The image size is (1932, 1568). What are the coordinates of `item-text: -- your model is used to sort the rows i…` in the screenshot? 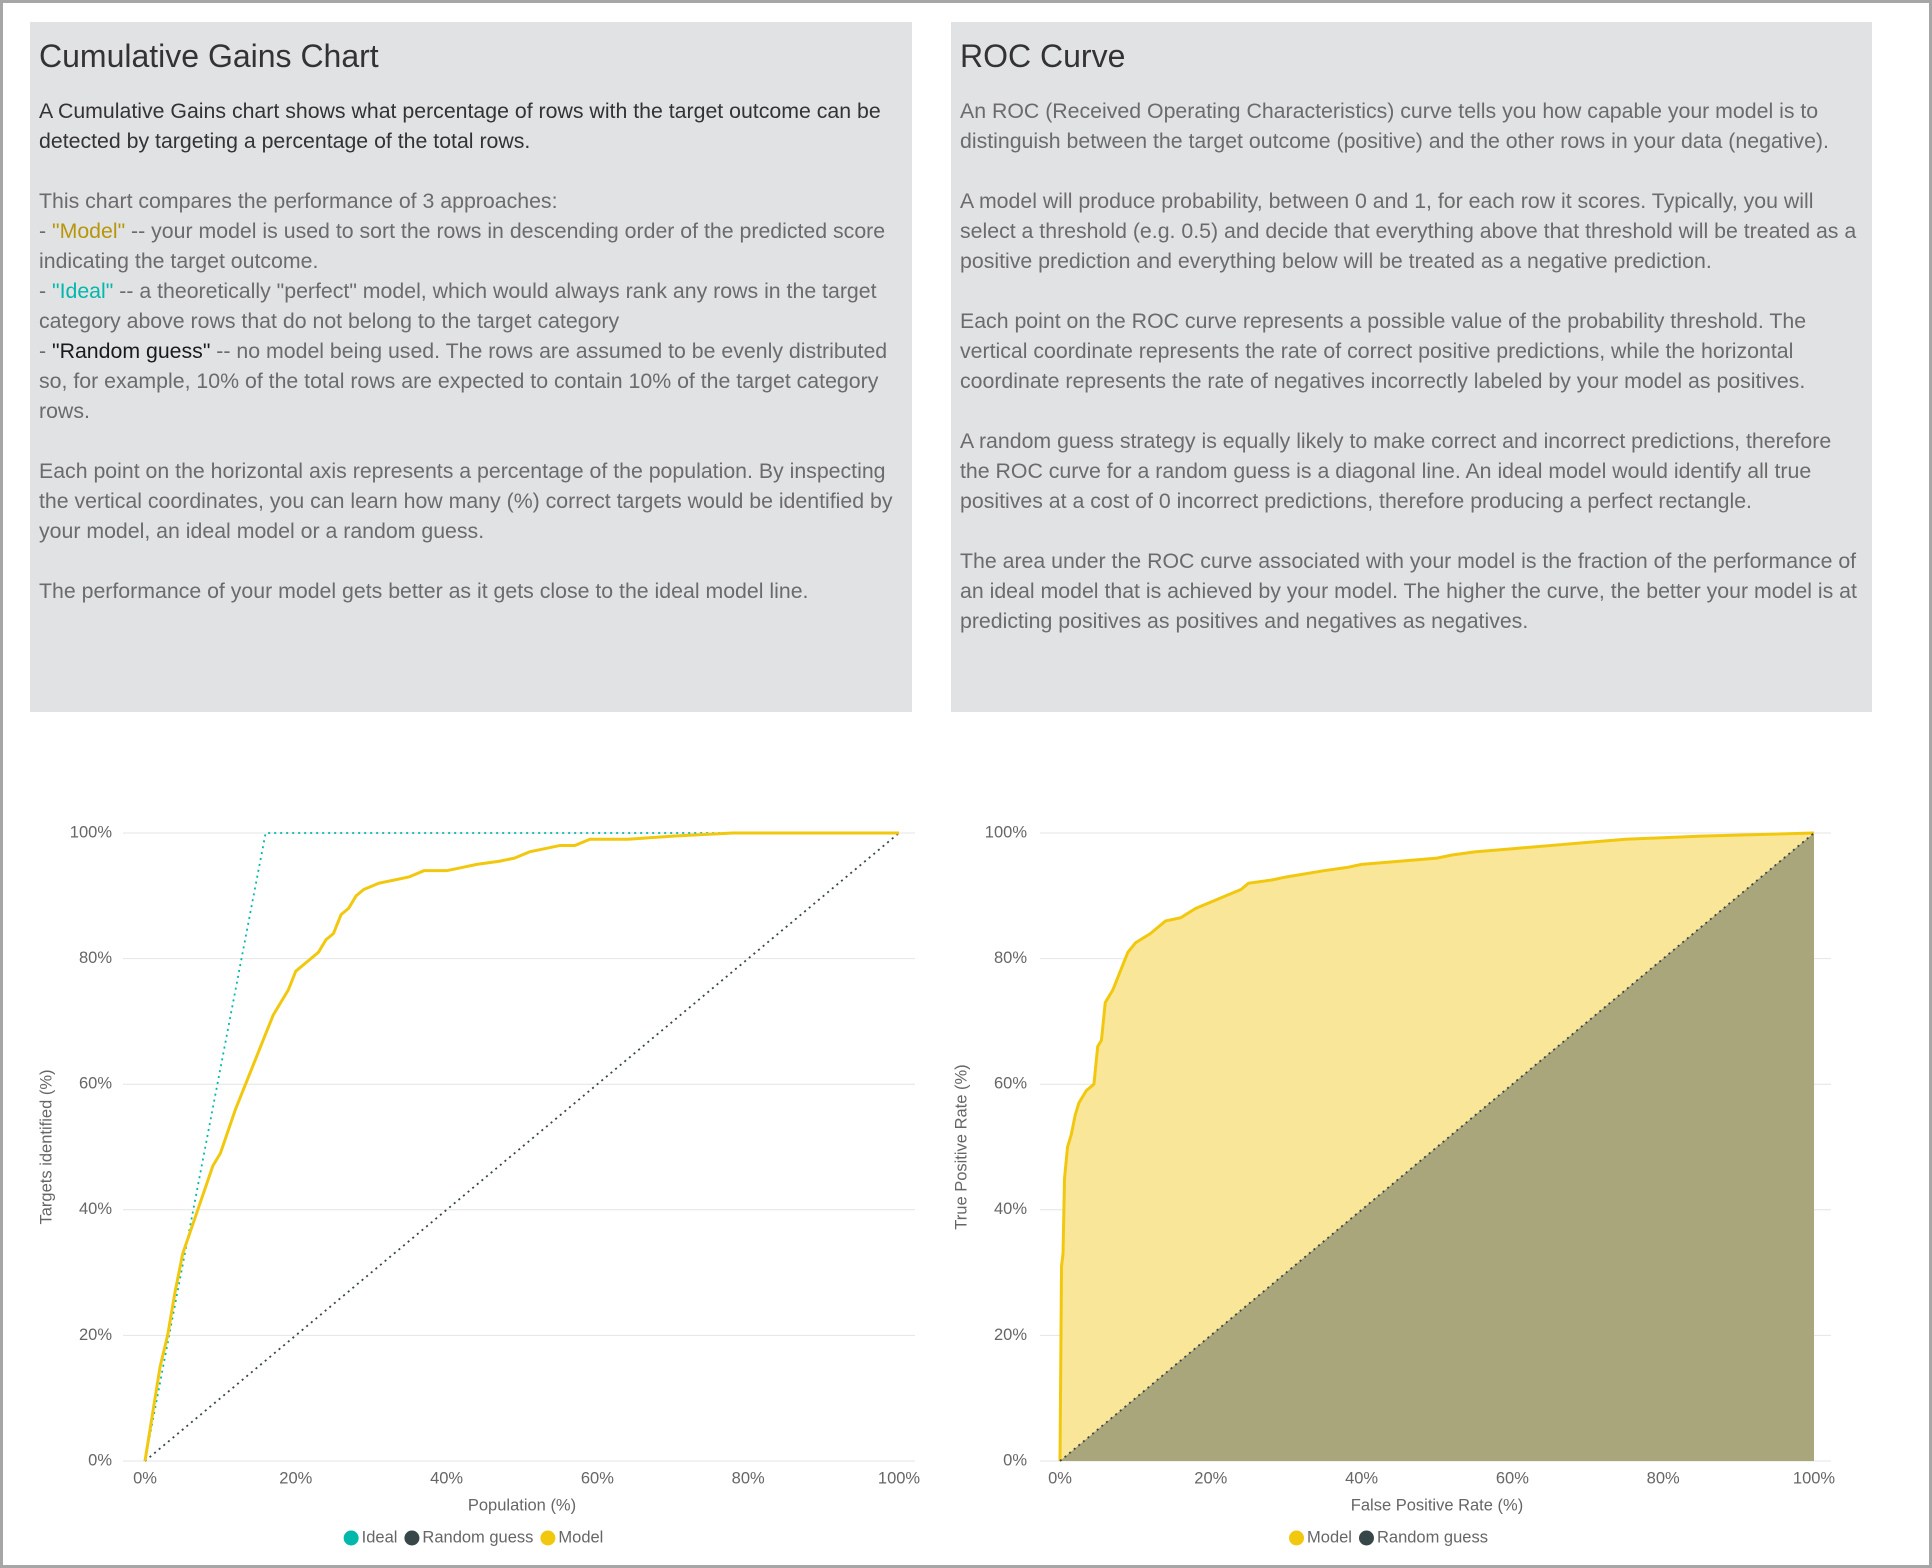 It's located at (462, 246).